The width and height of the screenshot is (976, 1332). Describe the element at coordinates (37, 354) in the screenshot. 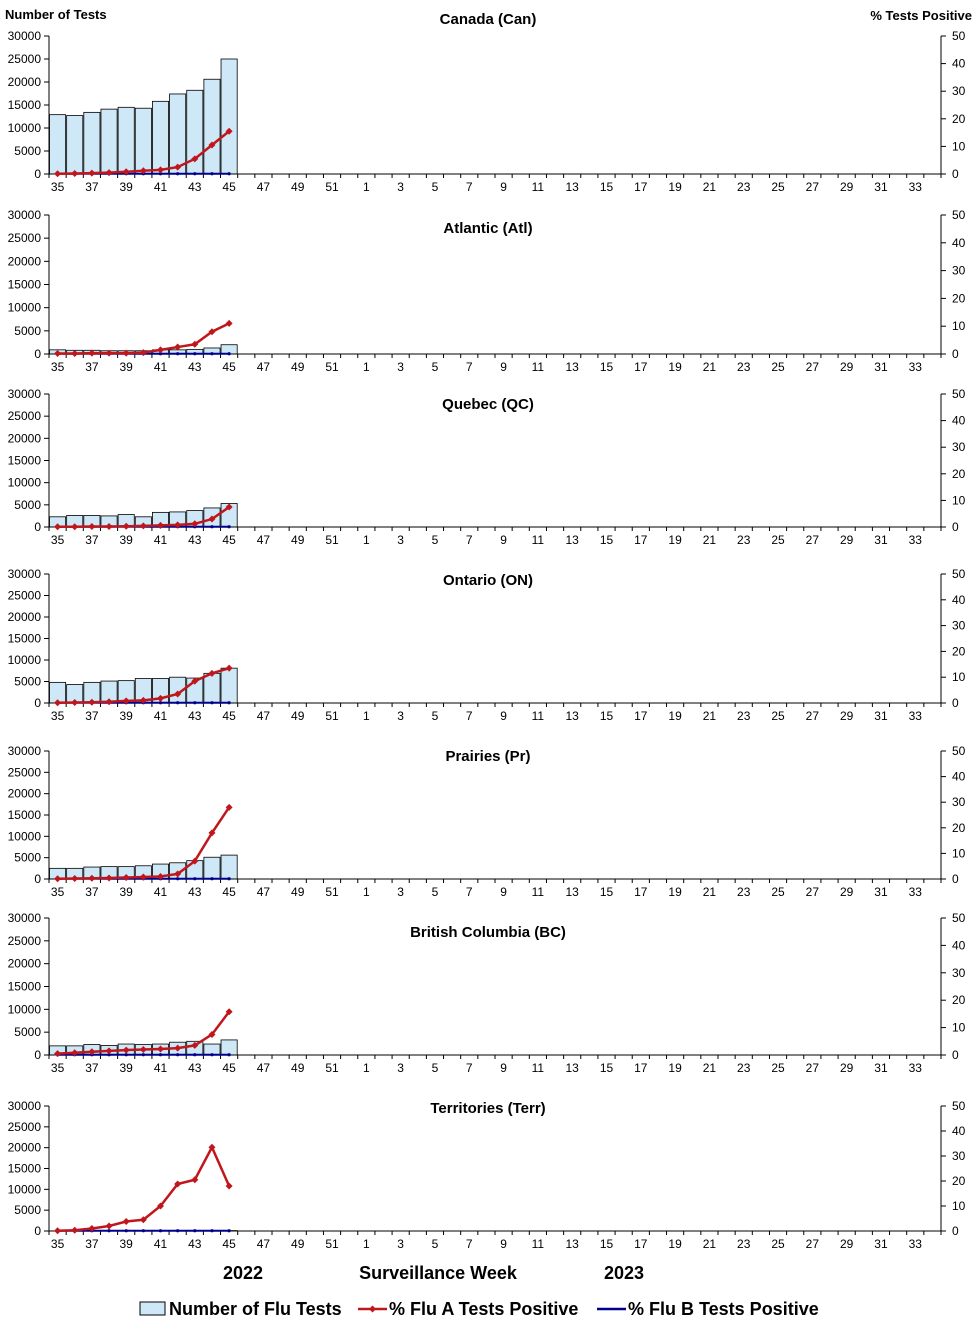

I see `left-tick-label: 0` at that location.